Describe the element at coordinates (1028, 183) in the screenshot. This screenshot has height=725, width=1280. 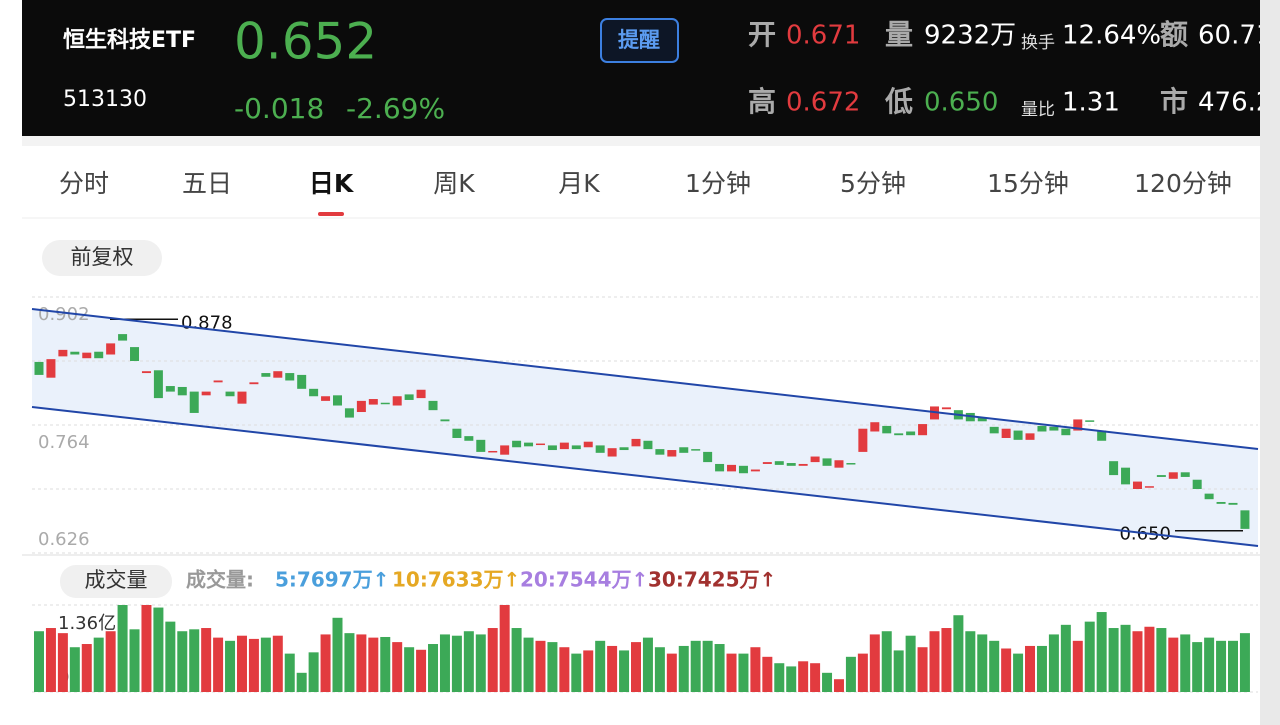
I see `tab: 15分钟` at that location.